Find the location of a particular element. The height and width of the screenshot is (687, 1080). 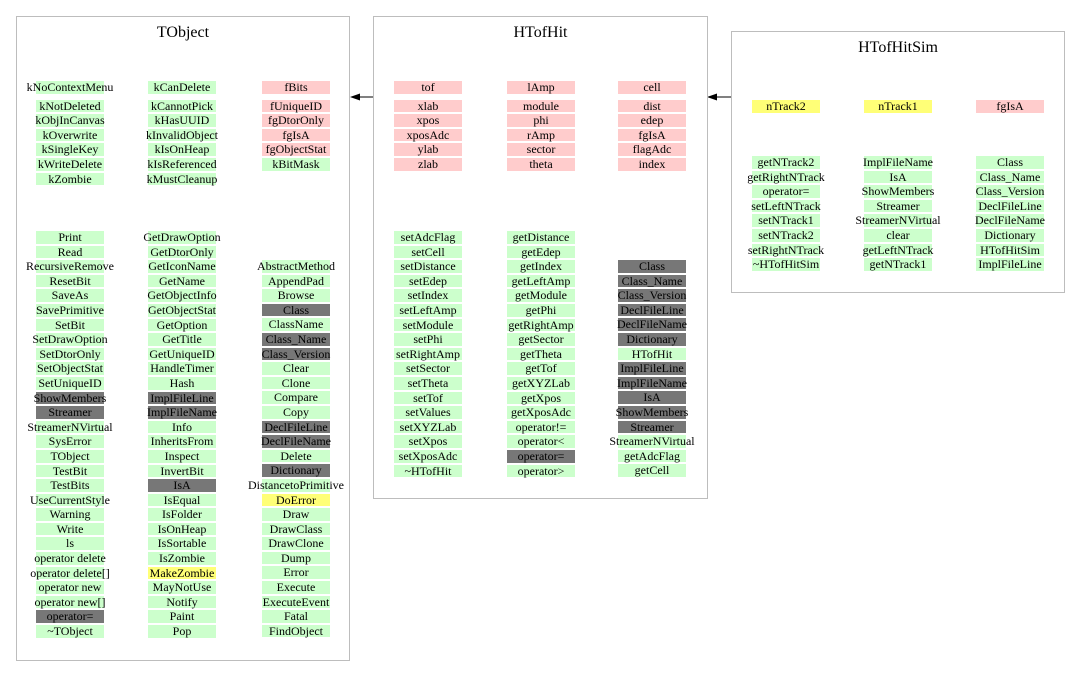

method-entry: FindObject is located at coordinates (296, 631).